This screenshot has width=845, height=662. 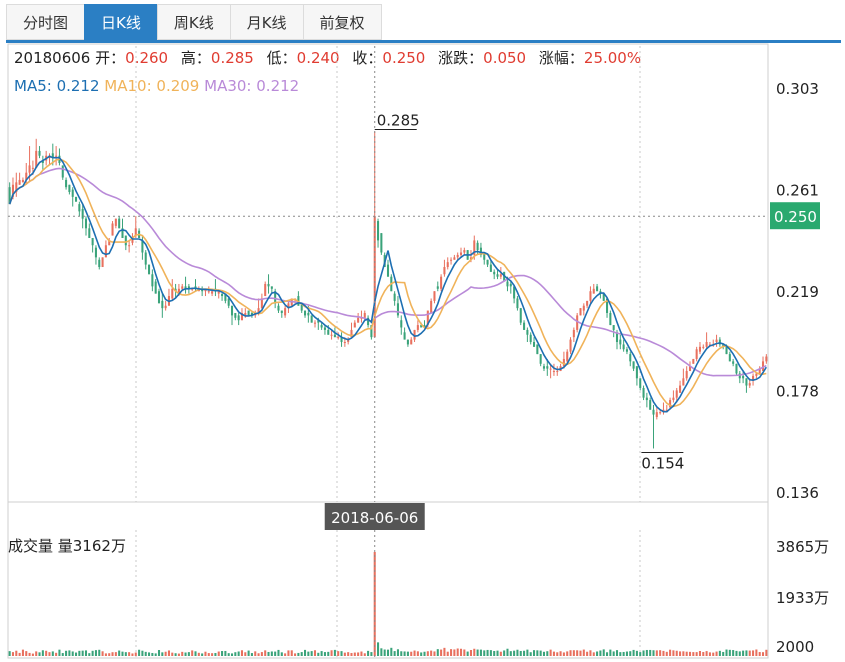 I want to click on tab-monthly-k: 月K线, so click(x=266, y=22).